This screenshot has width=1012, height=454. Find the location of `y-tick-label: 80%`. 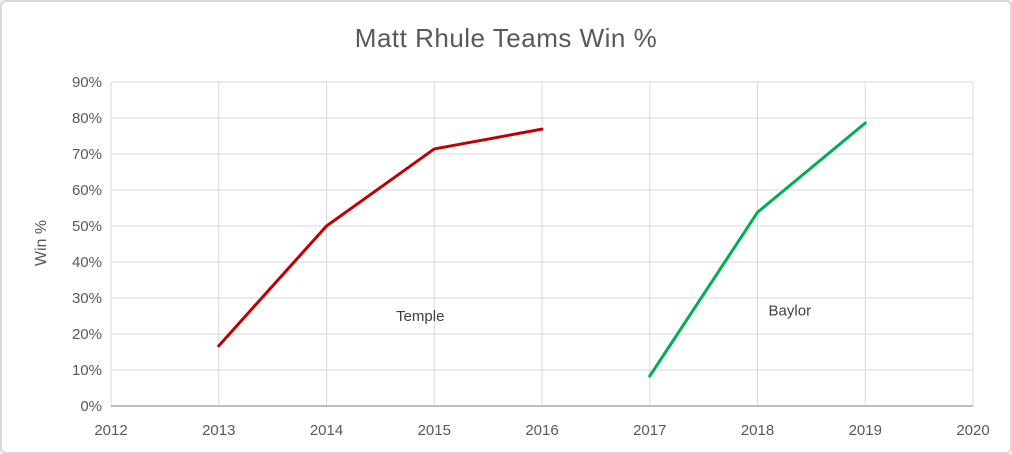

y-tick-label: 80% is located at coordinates (87, 118).